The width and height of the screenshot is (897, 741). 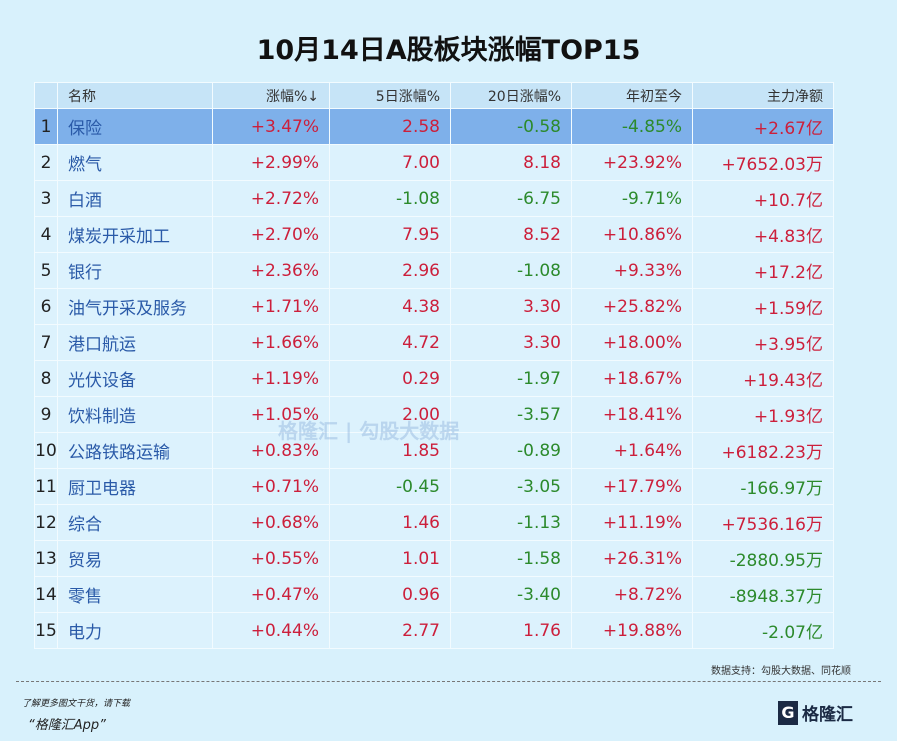 What do you see at coordinates (763, 450) in the screenshot?
I see `net-flow: +6182.23万` at bounding box center [763, 450].